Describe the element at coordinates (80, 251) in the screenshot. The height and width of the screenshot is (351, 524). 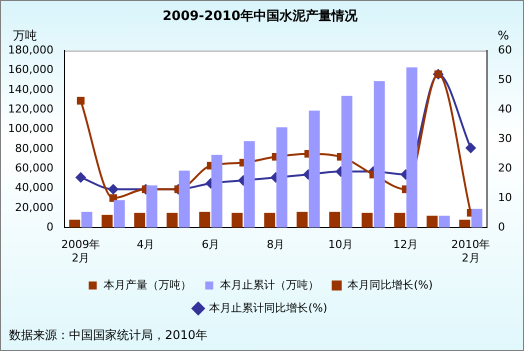
I see `x-tick-label: 2009年 2月` at that location.